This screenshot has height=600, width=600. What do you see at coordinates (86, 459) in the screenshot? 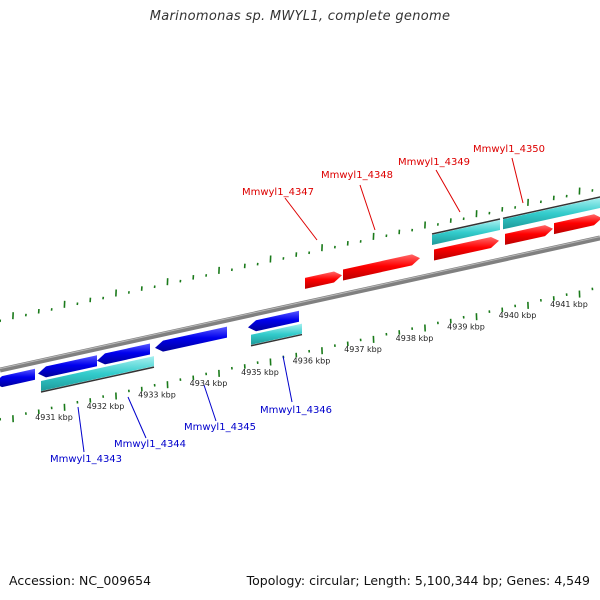
I see `gene-label: Mmwyl1_4343` at bounding box center [86, 459].